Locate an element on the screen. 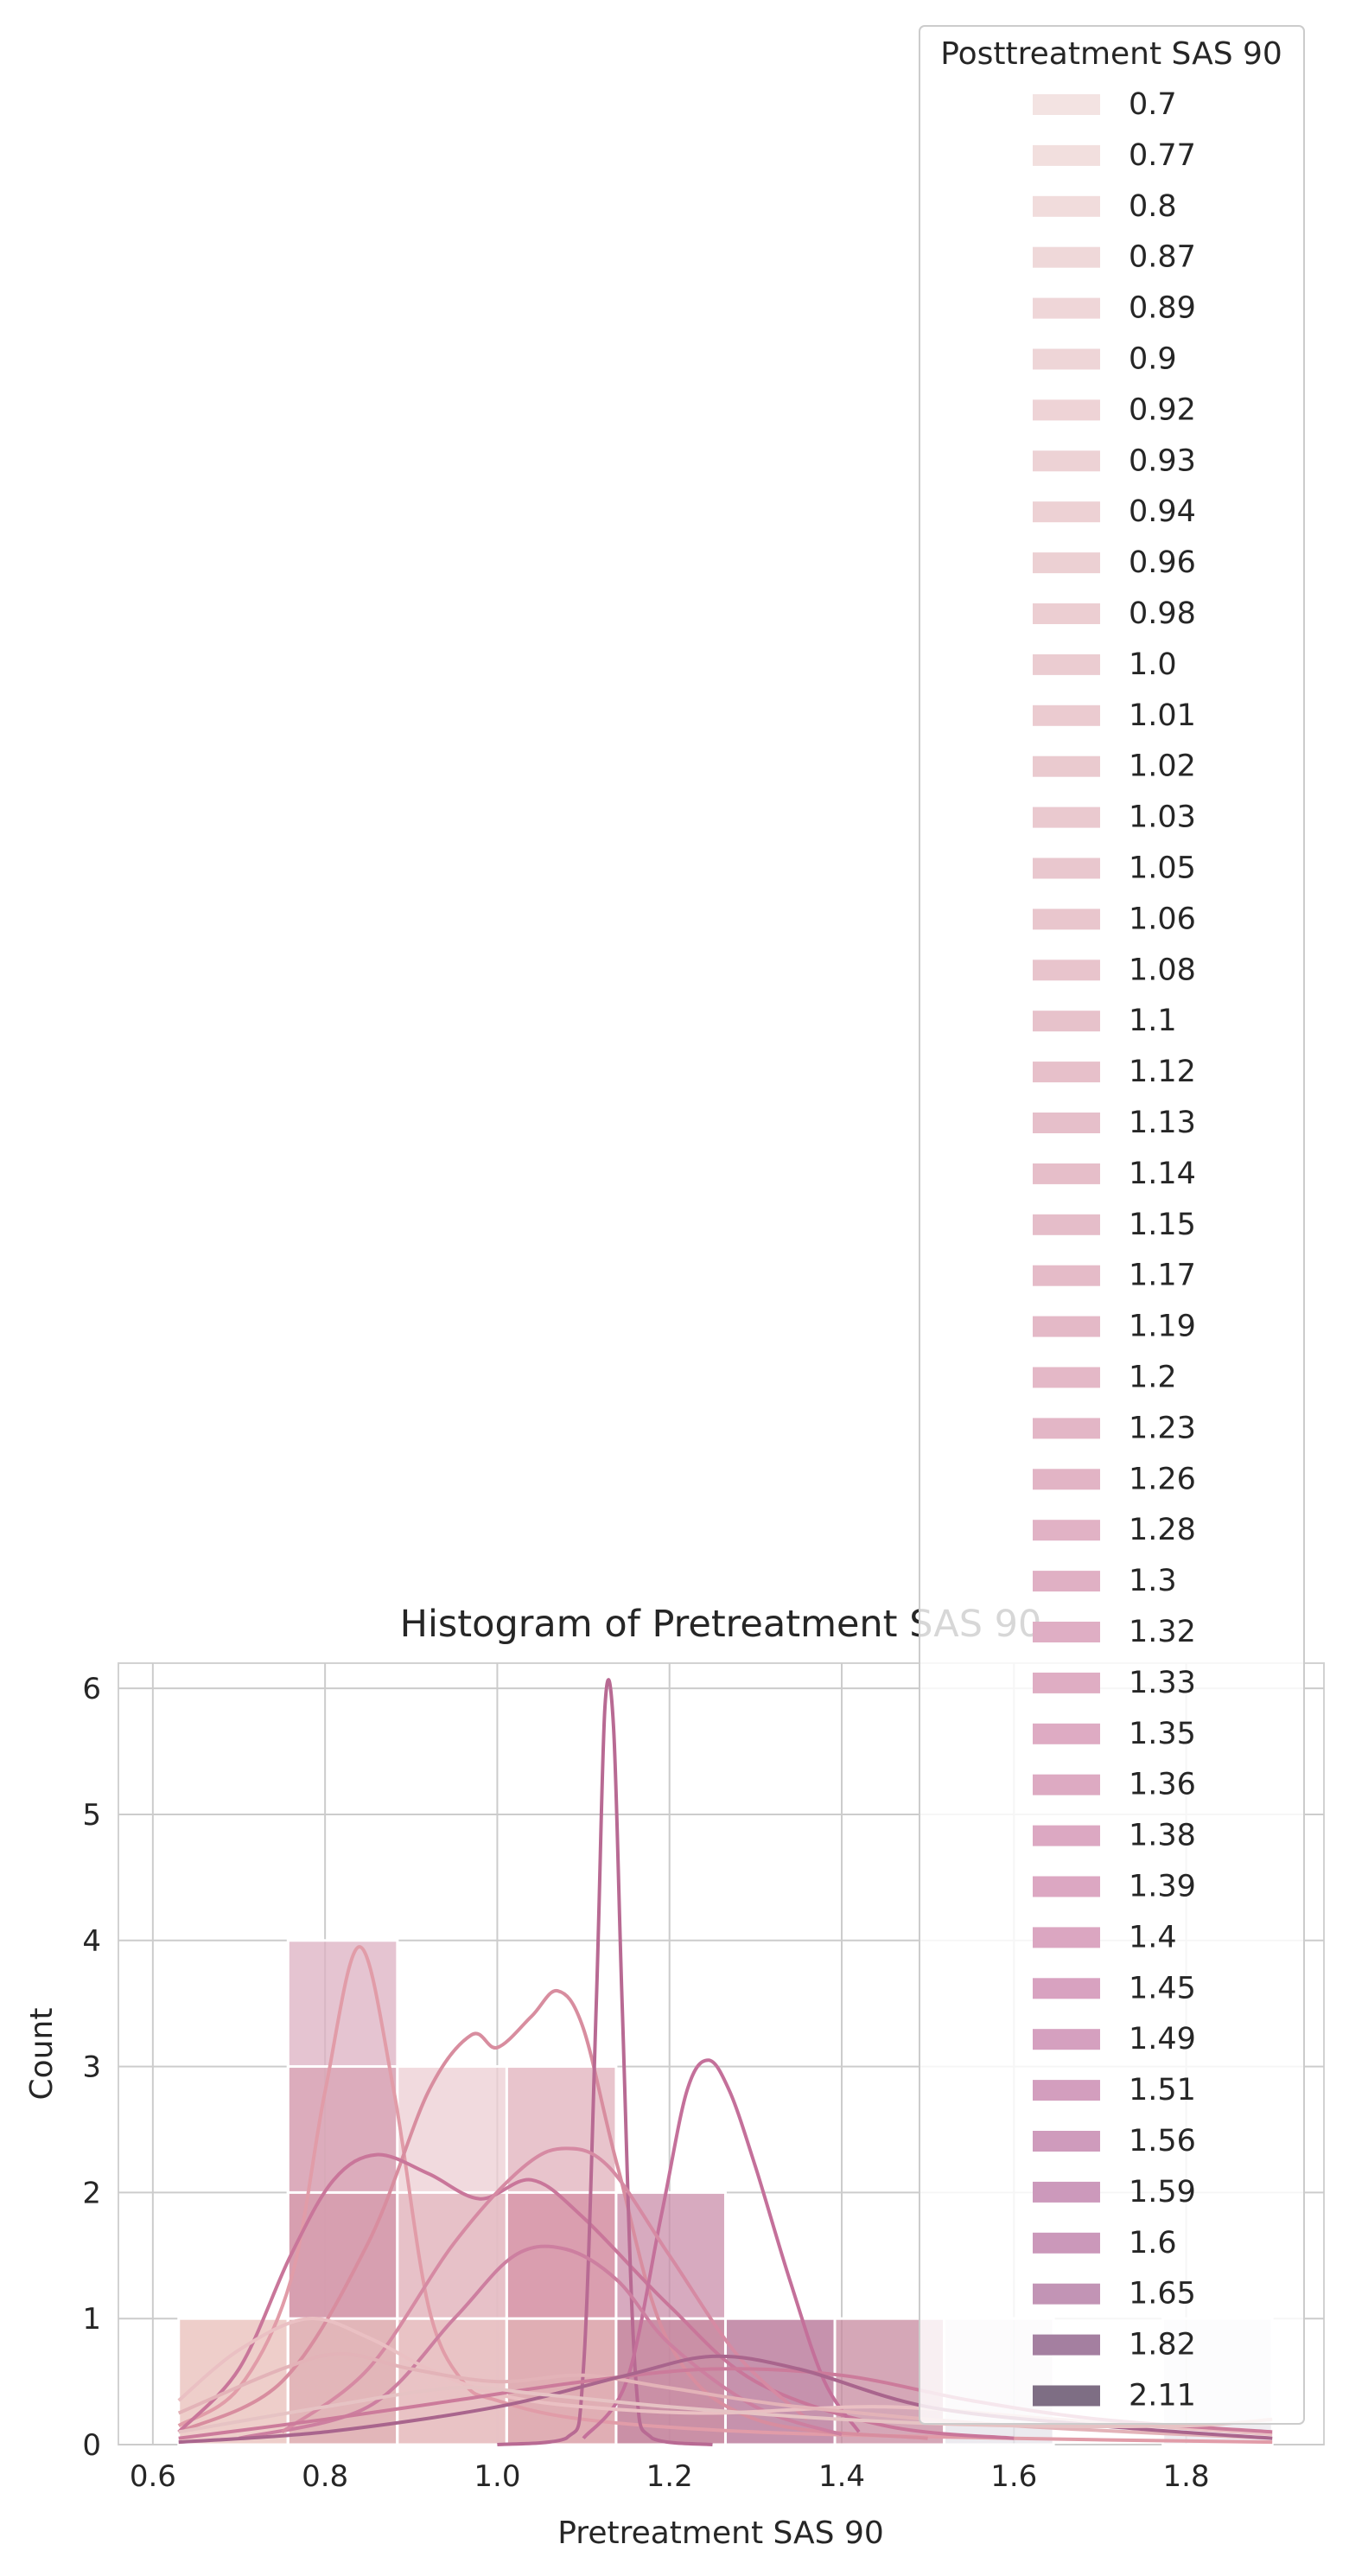 The height and width of the screenshot is (2576, 1349). legend-entry-label: 0.92 is located at coordinates (1162, 409).